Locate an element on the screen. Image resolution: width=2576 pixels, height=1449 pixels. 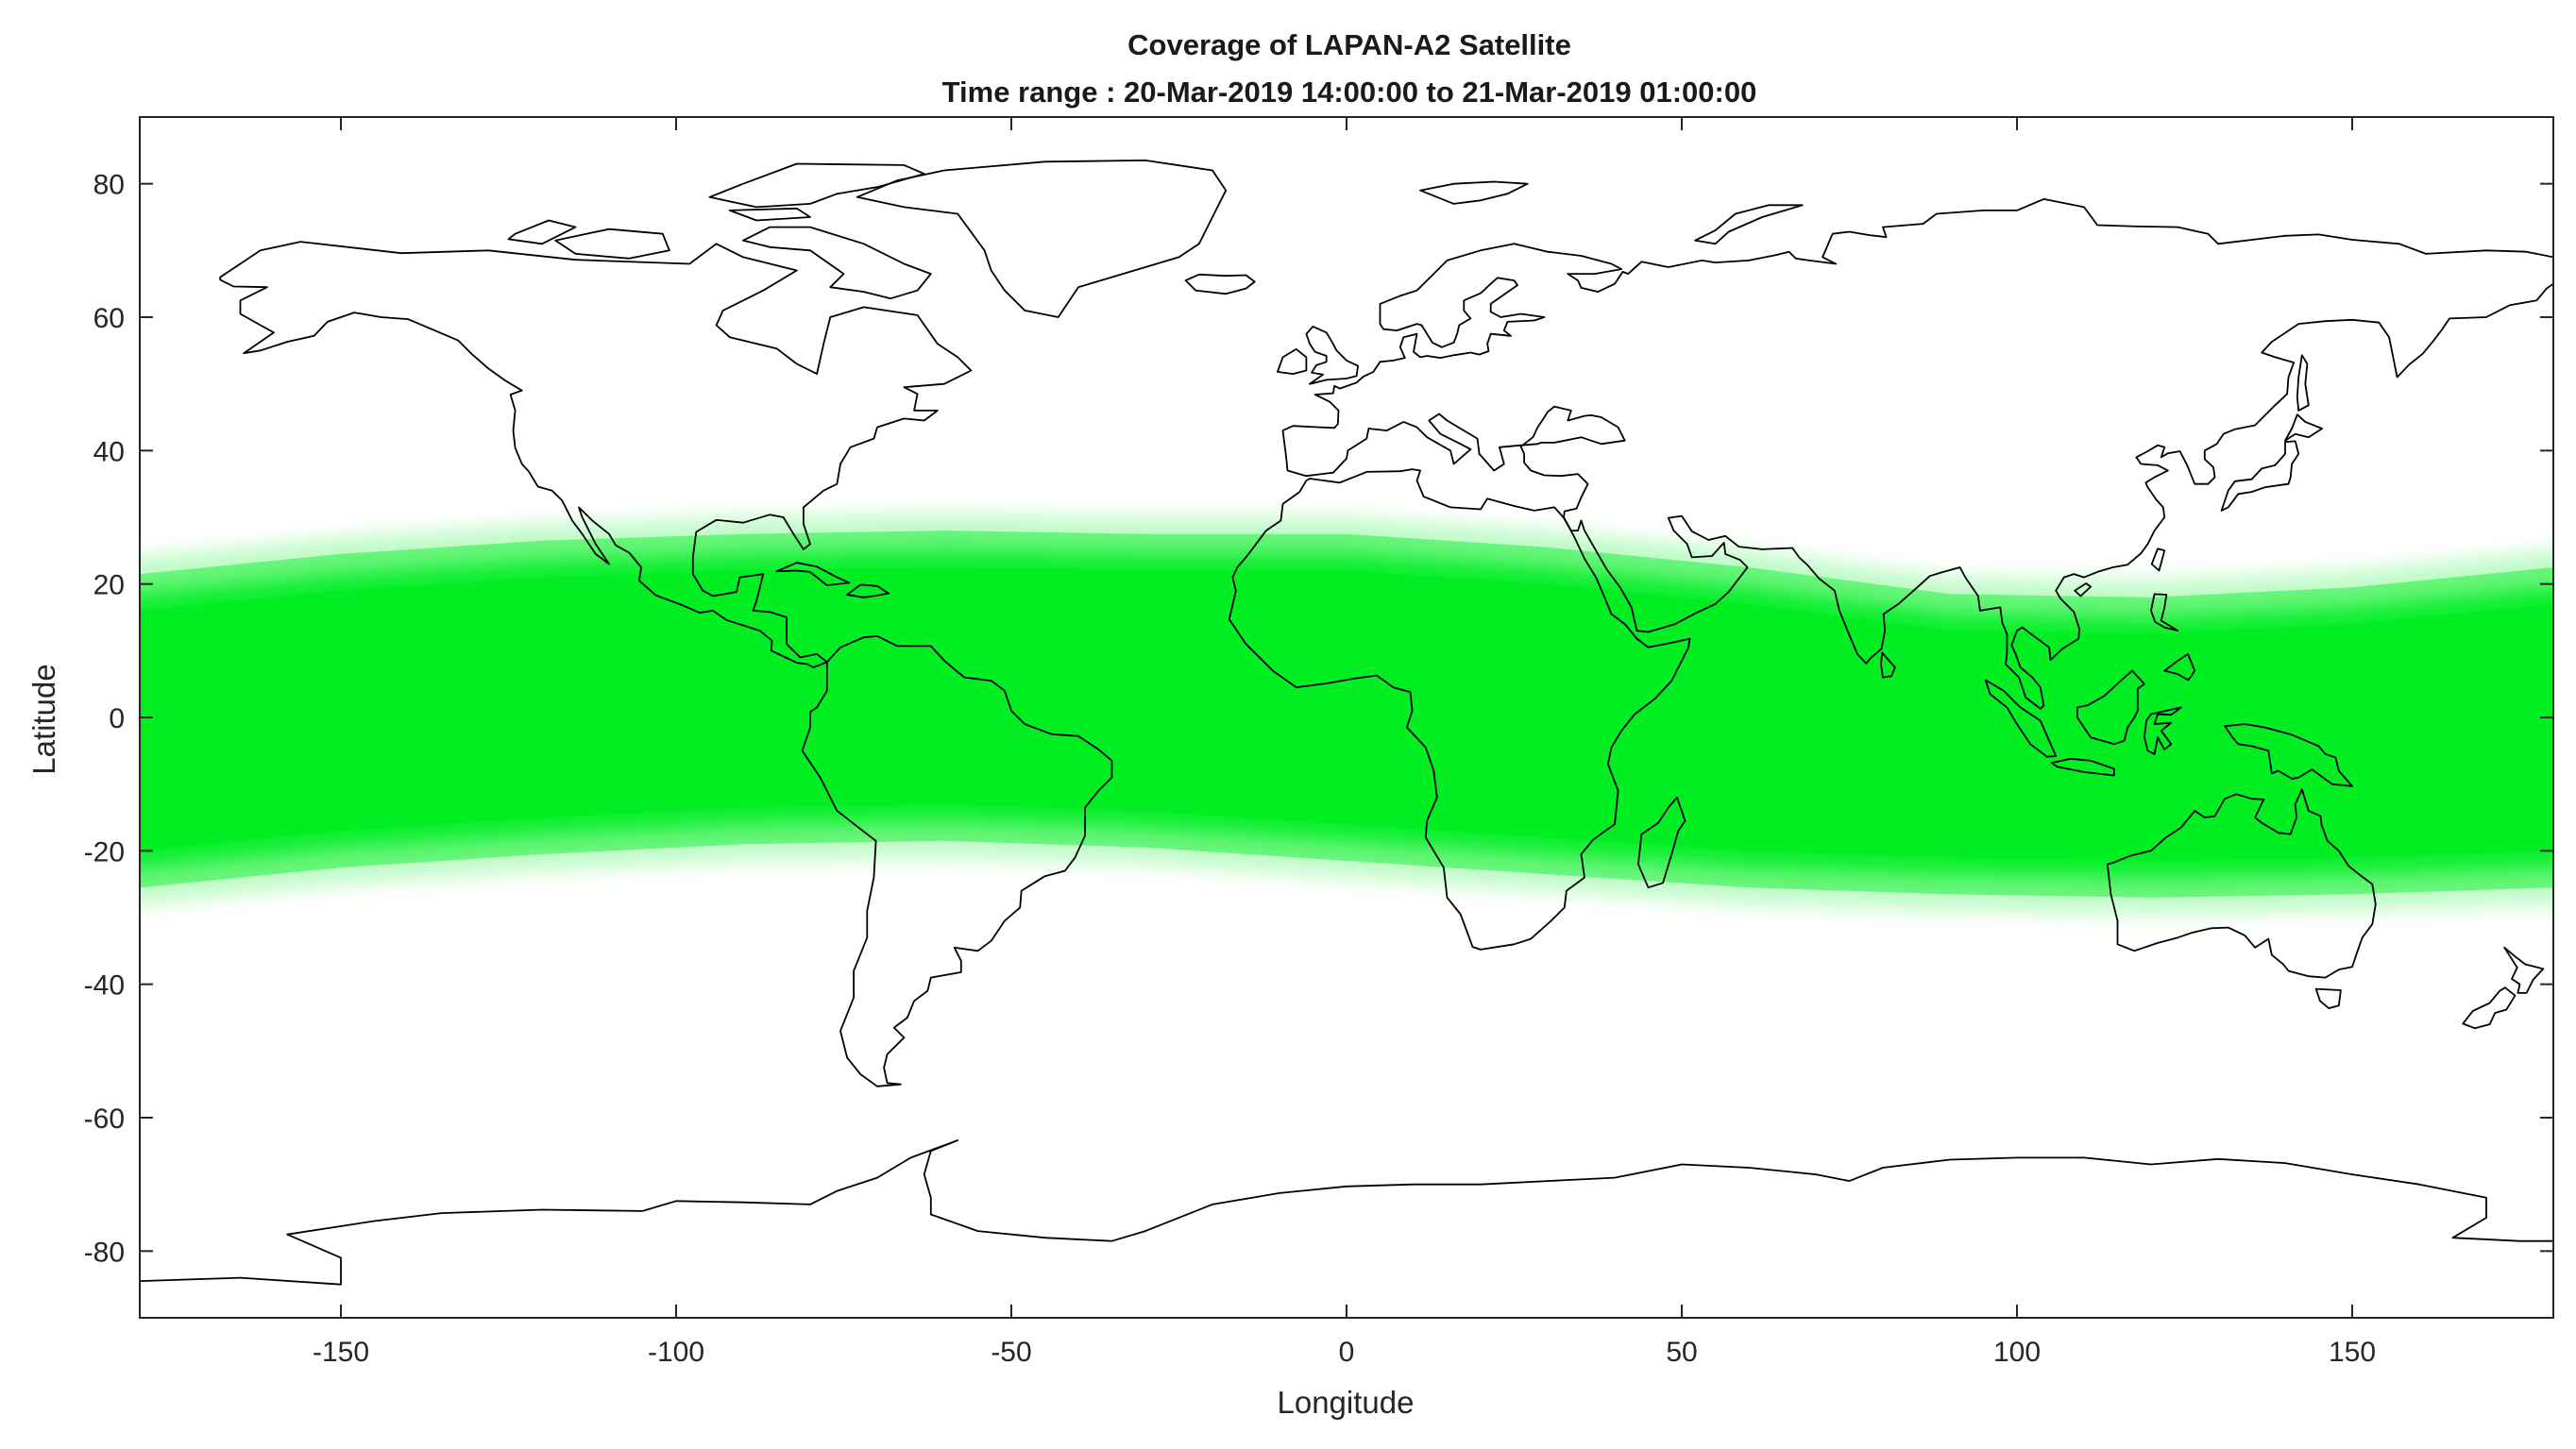
coastline-tasmania is located at coordinates (2328, 998).